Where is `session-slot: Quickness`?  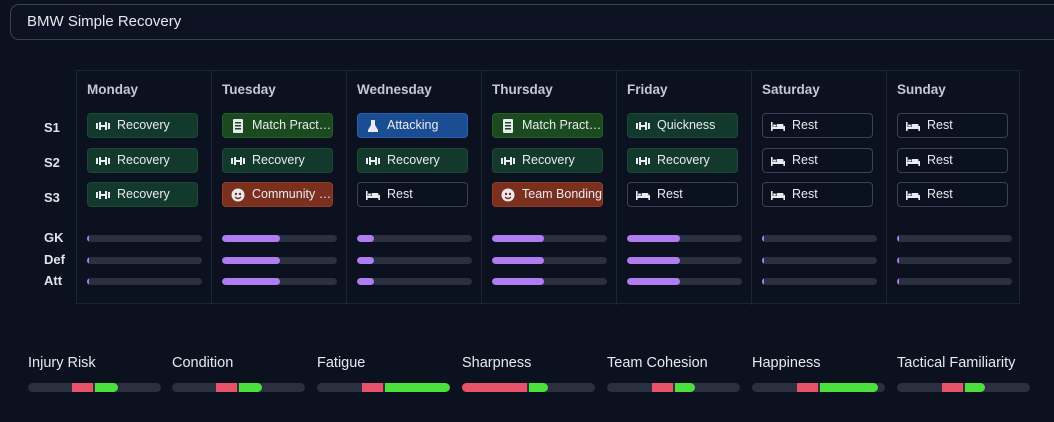
session-slot: Quickness is located at coordinates (682, 125).